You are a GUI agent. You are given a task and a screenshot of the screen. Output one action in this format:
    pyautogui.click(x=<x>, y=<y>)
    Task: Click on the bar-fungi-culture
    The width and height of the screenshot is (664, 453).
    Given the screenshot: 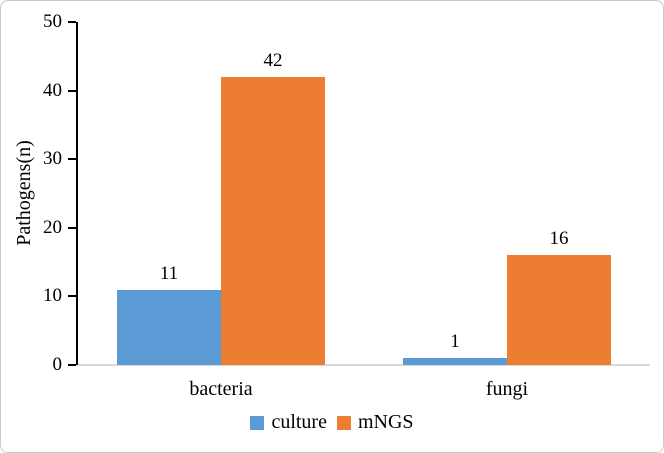 What is the action you would take?
    pyautogui.click(x=455, y=361)
    